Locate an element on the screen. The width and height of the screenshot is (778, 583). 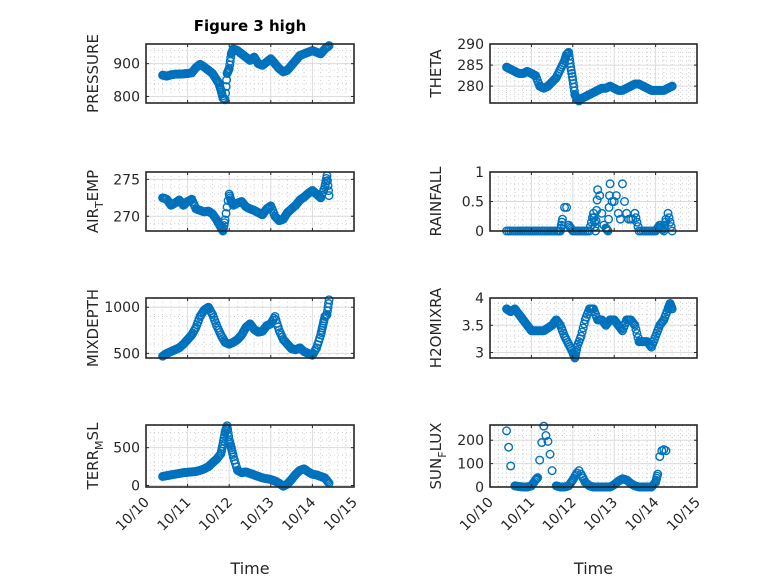
axes-background is located at coordinates (593, 456).